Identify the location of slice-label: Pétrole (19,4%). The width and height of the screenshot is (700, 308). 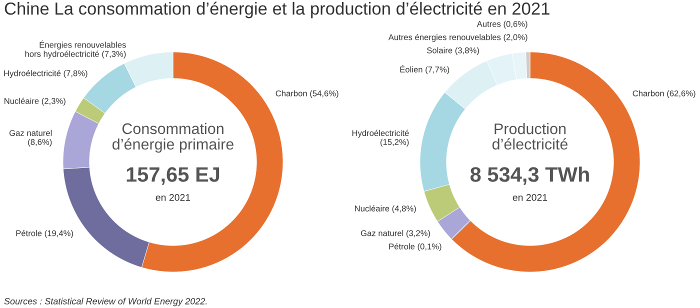
(44, 234).